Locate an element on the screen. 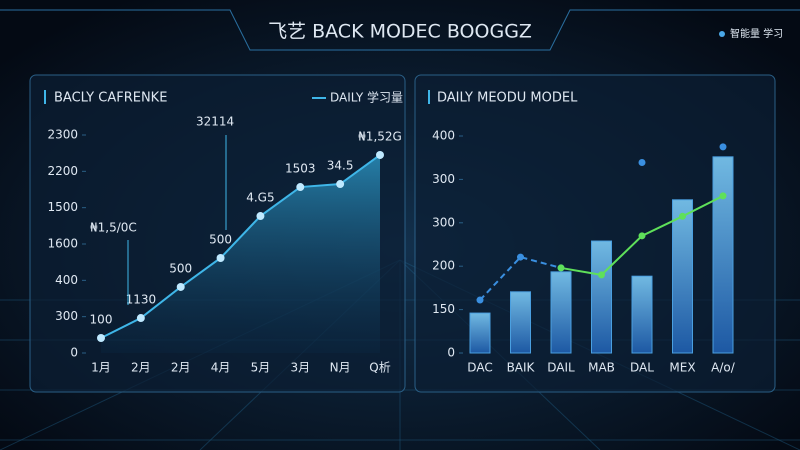  x-tick-label: 3月 is located at coordinates (300, 368).